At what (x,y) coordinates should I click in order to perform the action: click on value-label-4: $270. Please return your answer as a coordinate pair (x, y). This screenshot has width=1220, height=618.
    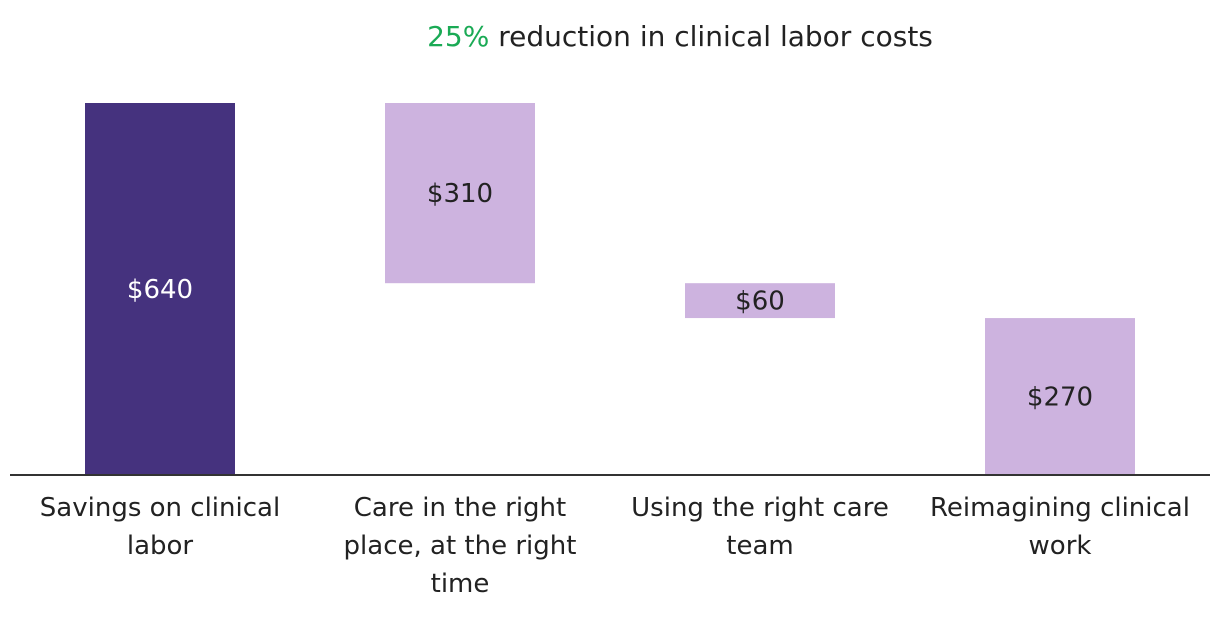
    Looking at the image, I should click on (1060, 398).